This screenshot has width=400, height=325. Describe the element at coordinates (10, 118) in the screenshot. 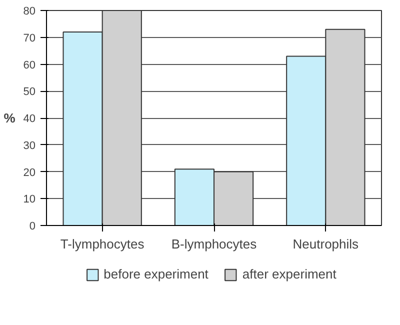

I see `y-axis-title: %` at that location.